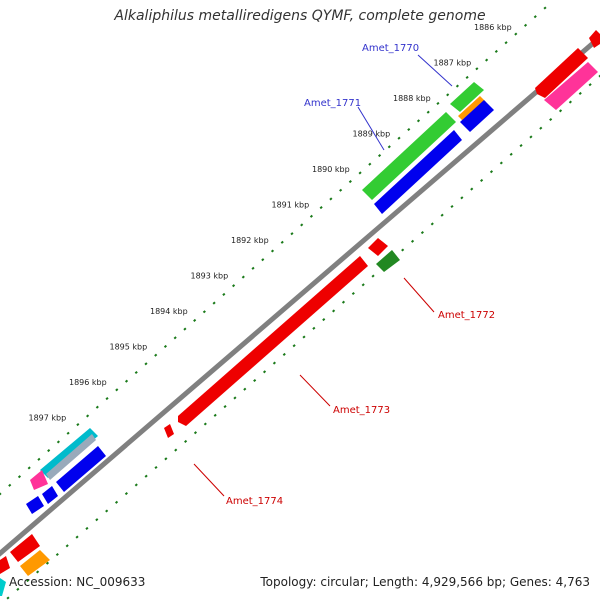 This screenshot has width=600, height=600. What do you see at coordinates (372, 134) in the screenshot?
I see `tick-label: 1889 kbp` at bounding box center [372, 134].